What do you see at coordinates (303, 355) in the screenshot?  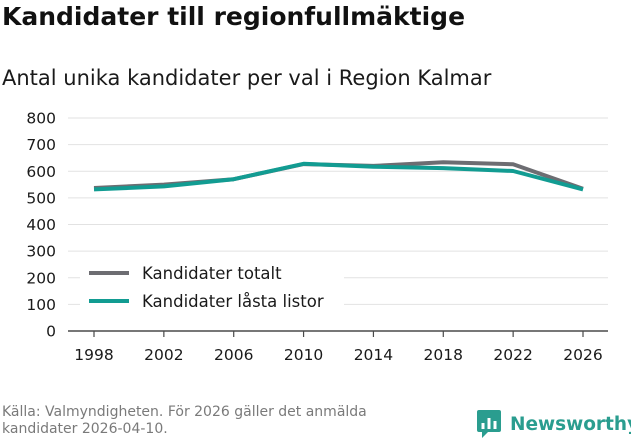 I see `x-tick-label: 2010` at bounding box center [303, 355].